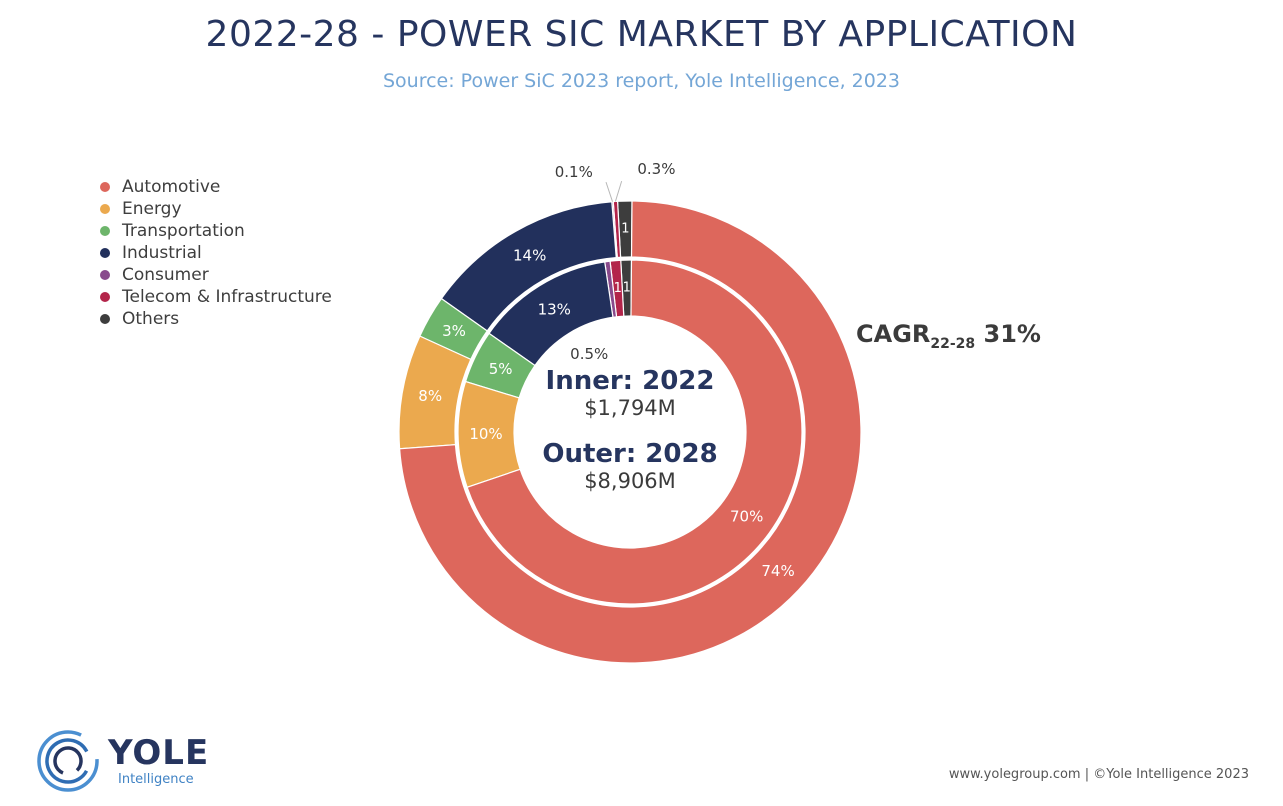 The image size is (1283, 806). Describe the element at coordinates (159, 753) in the screenshot. I see `brand-name: YOLE` at that location.